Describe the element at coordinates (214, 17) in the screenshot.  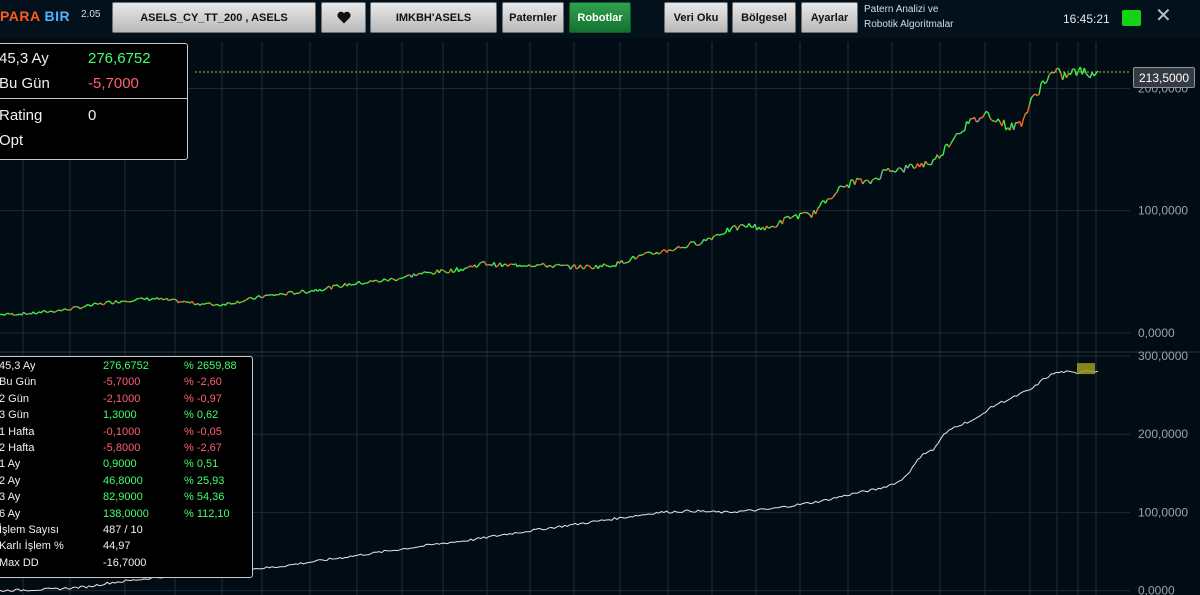
I see `symbol-selector-button: ASELS_CY_TT_200 , ASELS` at that location.